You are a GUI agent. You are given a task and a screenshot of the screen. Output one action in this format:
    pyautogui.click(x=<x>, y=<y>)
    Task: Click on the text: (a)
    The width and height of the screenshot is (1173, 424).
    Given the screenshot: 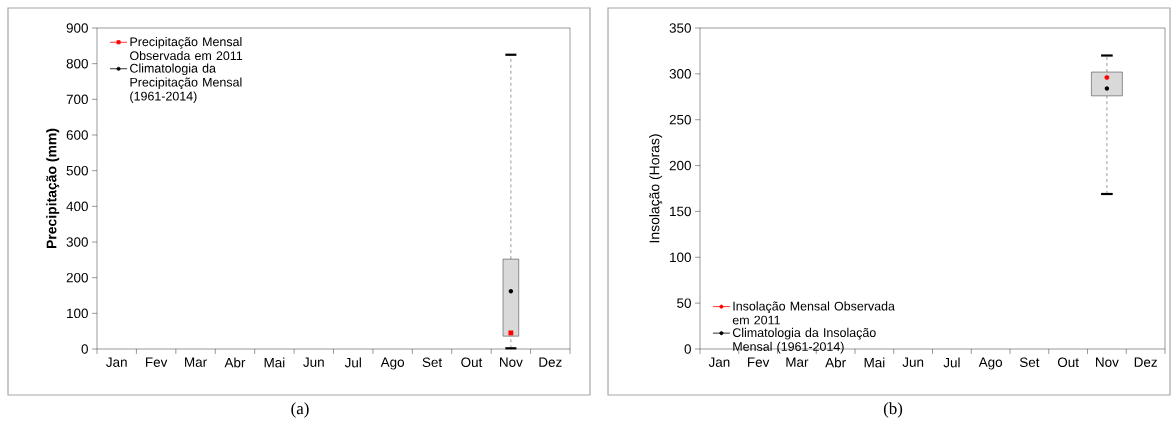 What is the action you would take?
    pyautogui.click(x=300, y=410)
    